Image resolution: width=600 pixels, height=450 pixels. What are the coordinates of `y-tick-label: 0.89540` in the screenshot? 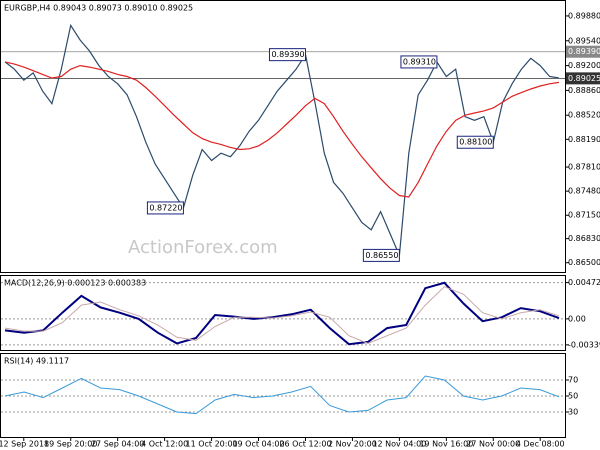 It's located at (584, 40).